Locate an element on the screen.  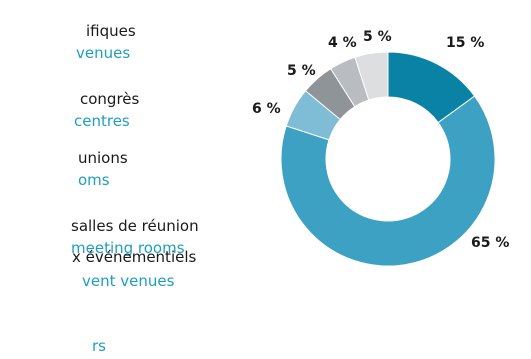
legend-label-en: oms is located at coordinates (94, 180).